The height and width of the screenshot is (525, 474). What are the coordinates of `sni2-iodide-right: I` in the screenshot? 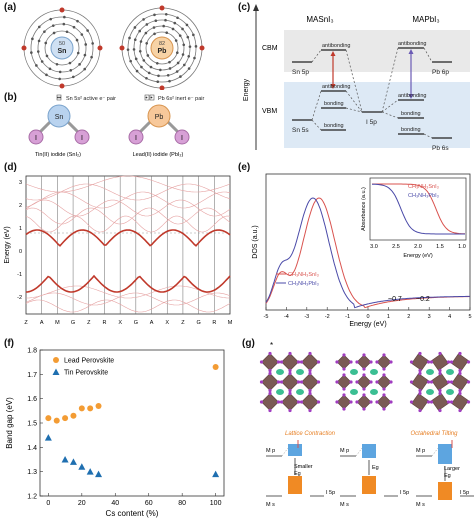 It's located at (82, 138).